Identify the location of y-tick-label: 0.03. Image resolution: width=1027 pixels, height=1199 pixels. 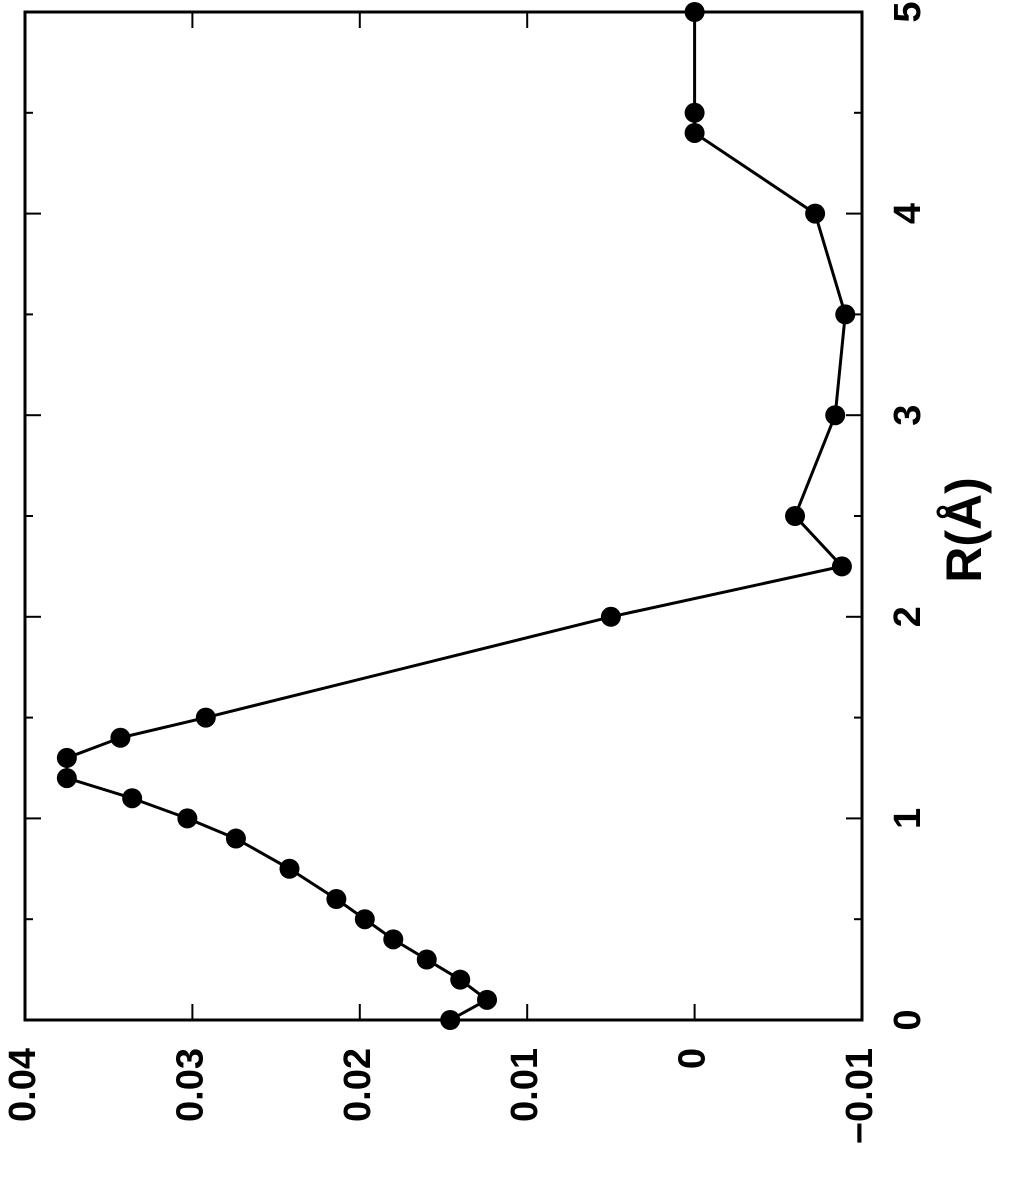
(190, 1085).